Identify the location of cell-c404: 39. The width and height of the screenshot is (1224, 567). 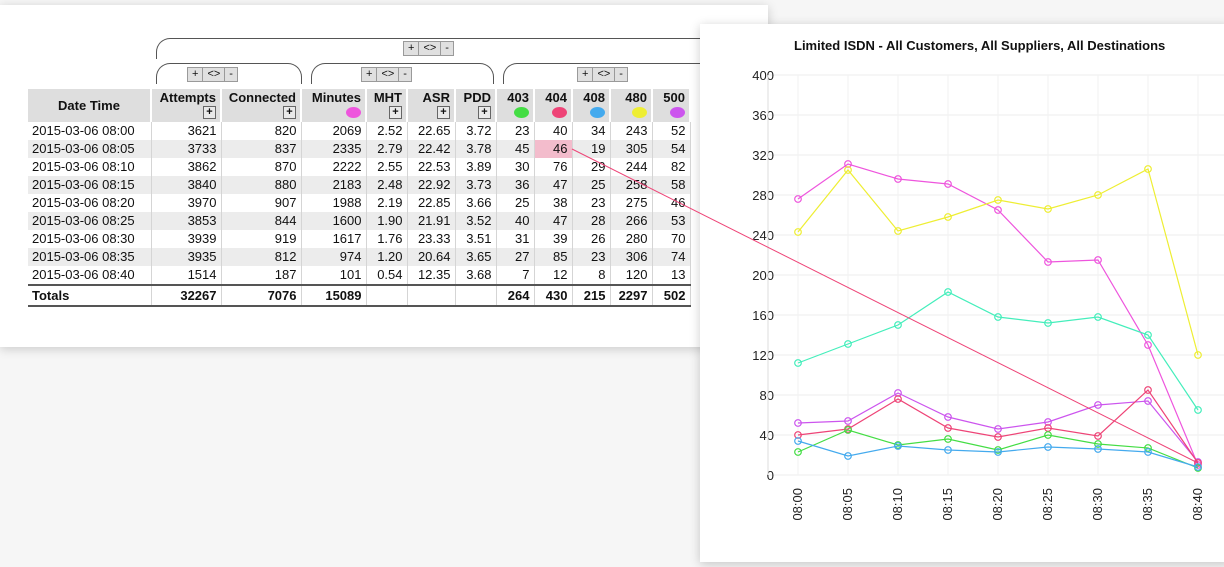
(553, 239).